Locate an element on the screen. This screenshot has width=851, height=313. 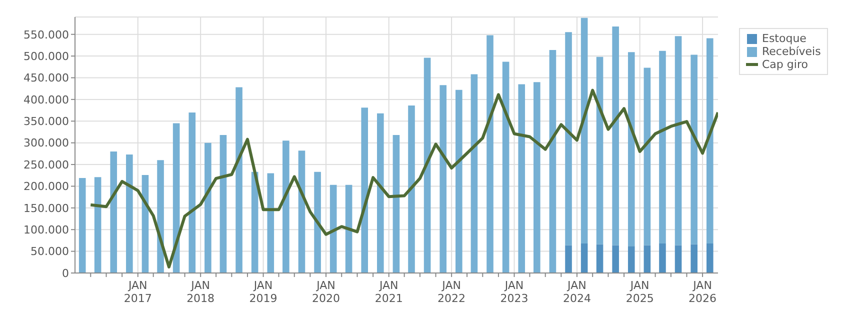
y-tick-label: 150.000 is located at coordinates (46, 208).